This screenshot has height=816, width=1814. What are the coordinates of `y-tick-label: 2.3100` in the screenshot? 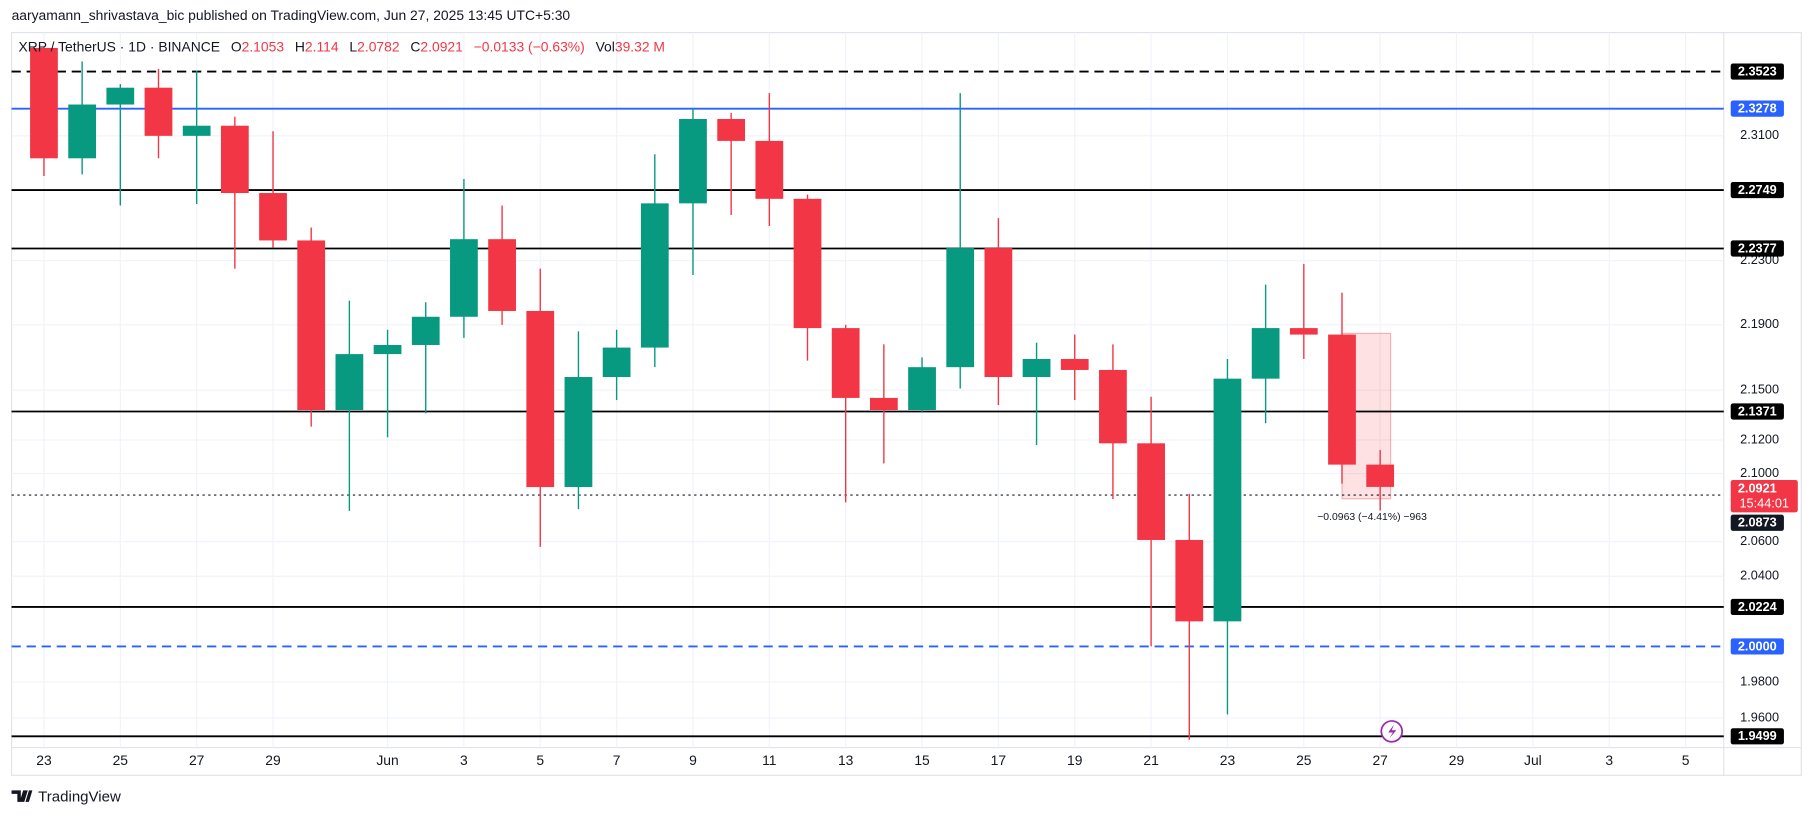 It's located at (1759, 134).